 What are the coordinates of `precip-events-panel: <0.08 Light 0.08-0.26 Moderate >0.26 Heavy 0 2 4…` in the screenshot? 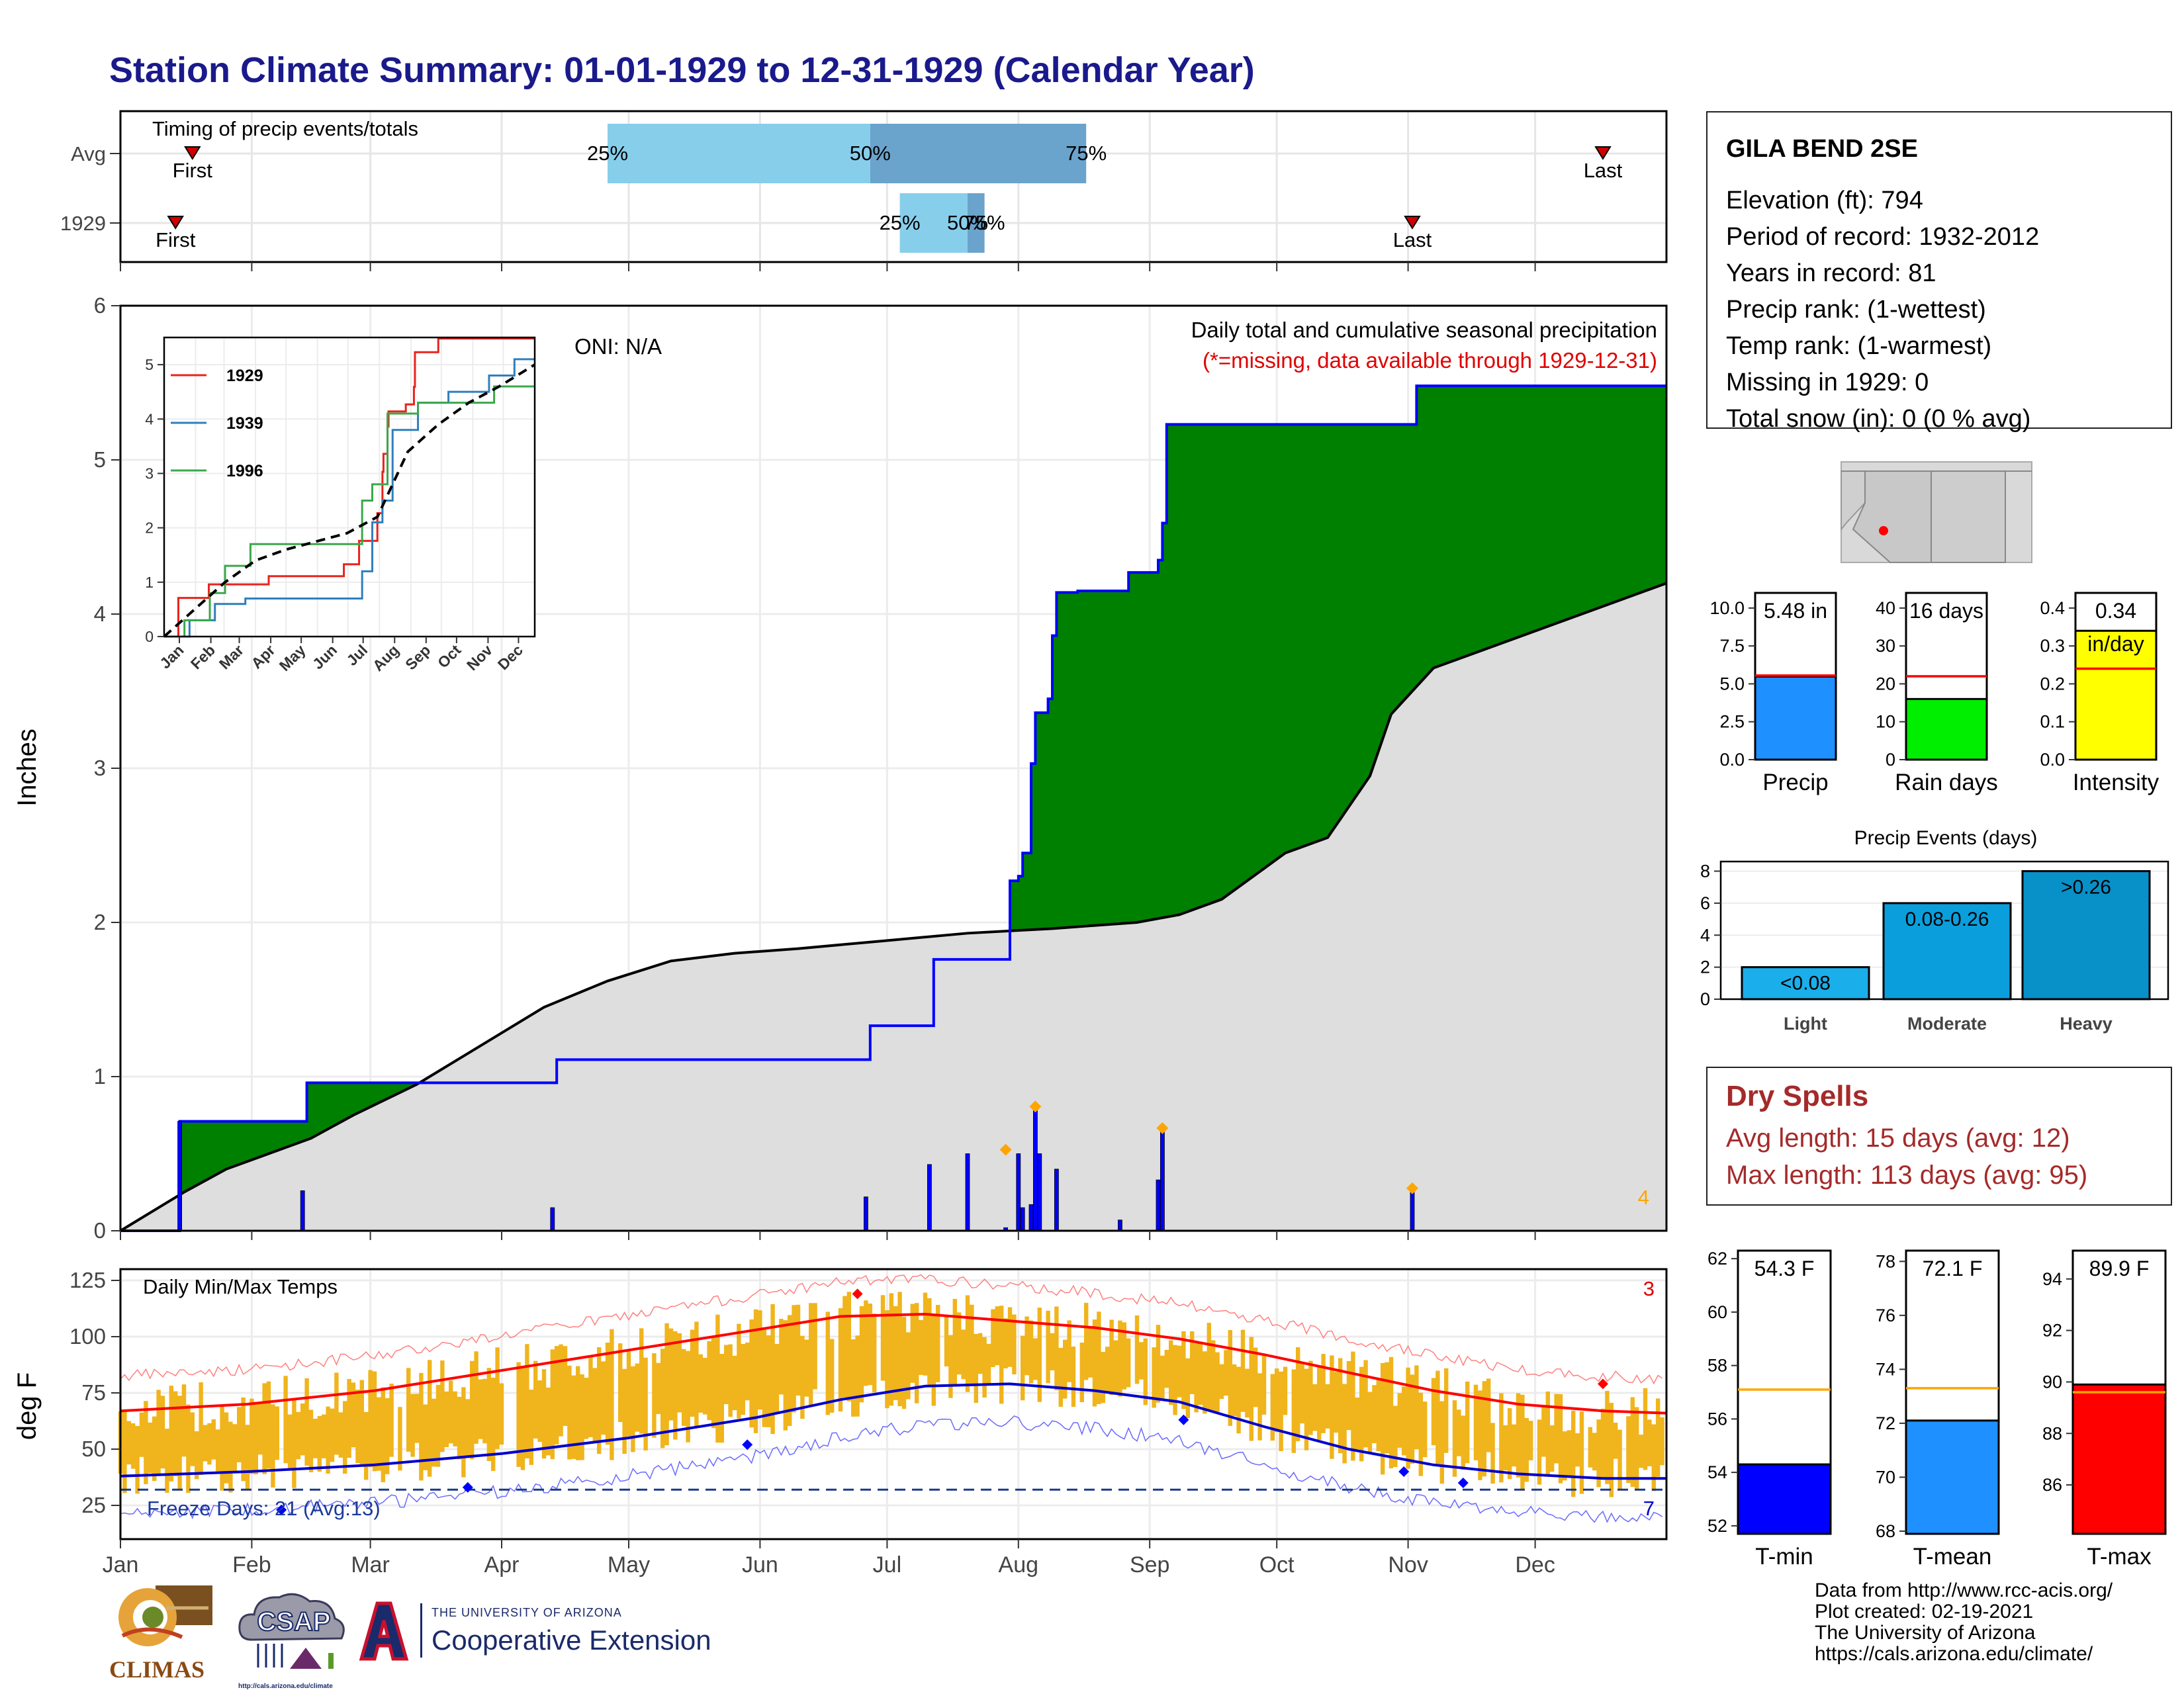 It's located at (1934, 930).